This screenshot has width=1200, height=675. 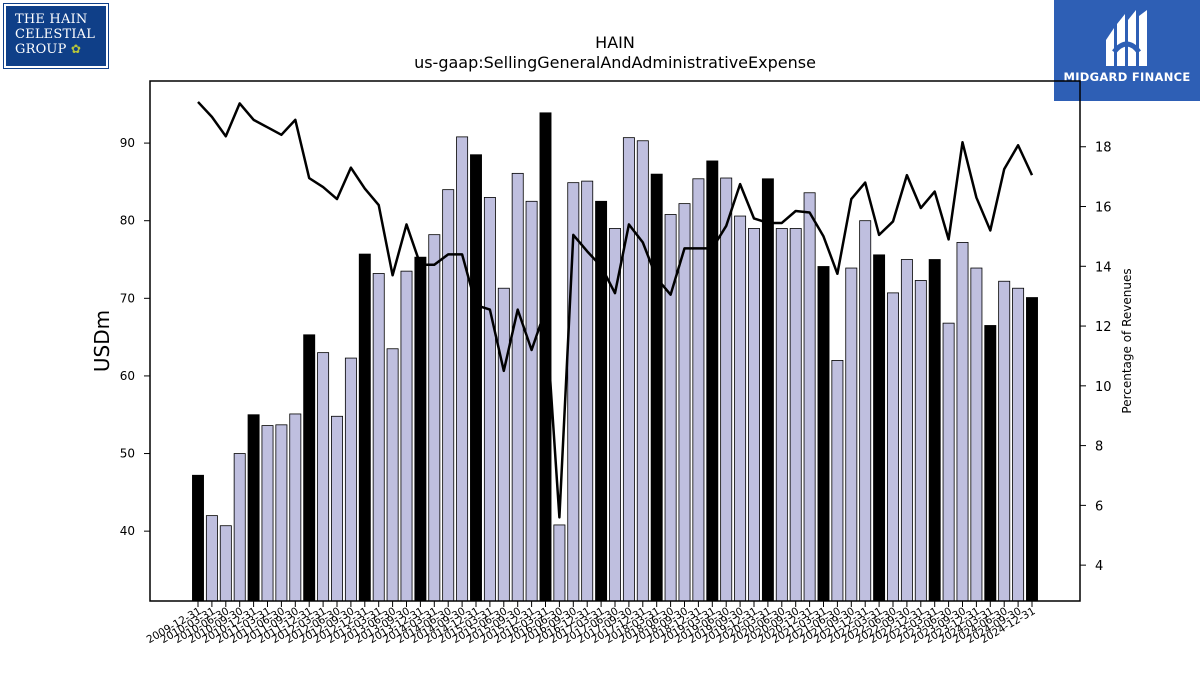 I want to click on y-axis-left: 40 50 60 70 80 90, so click(x=135, y=337).